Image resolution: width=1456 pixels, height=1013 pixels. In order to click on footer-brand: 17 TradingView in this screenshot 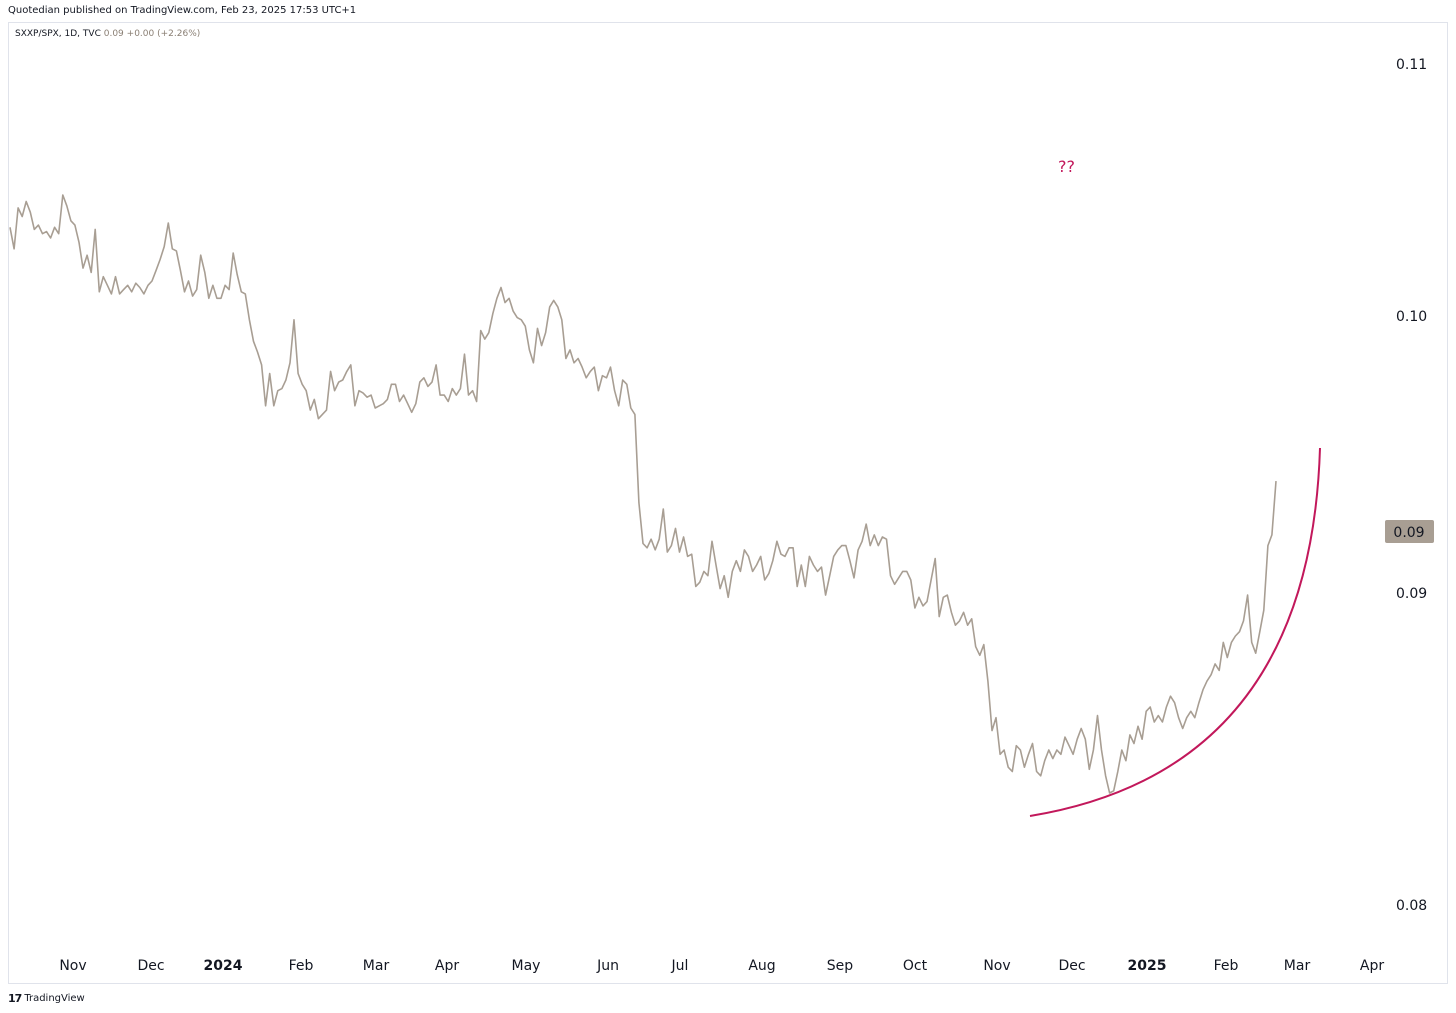, I will do `click(46, 998)`.